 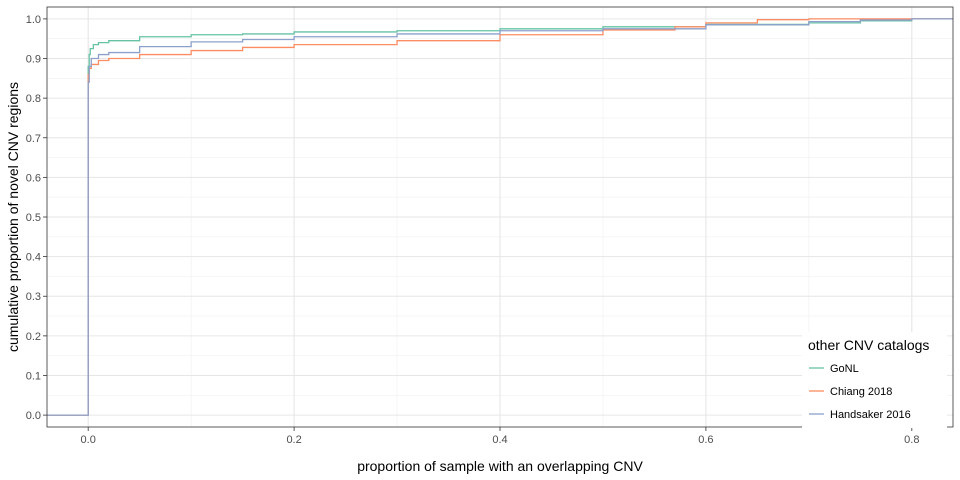 What do you see at coordinates (88, 440) in the screenshot?
I see `x-tick-label: 0.0` at bounding box center [88, 440].